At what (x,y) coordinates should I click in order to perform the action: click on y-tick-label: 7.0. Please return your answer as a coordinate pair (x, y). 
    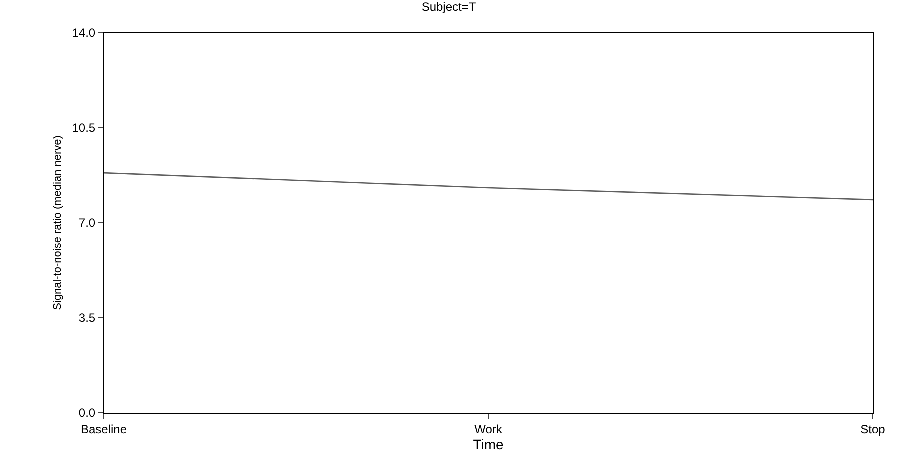
    Looking at the image, I should click on (87, 223).